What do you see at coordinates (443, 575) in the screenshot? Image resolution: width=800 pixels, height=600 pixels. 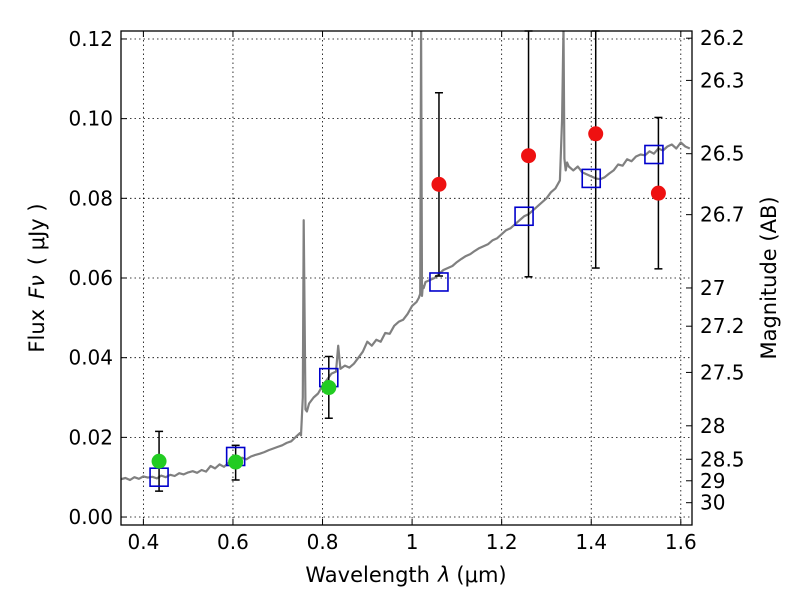 I see `x-axis-label-symbol: λ` at bounding box center [443, 575].